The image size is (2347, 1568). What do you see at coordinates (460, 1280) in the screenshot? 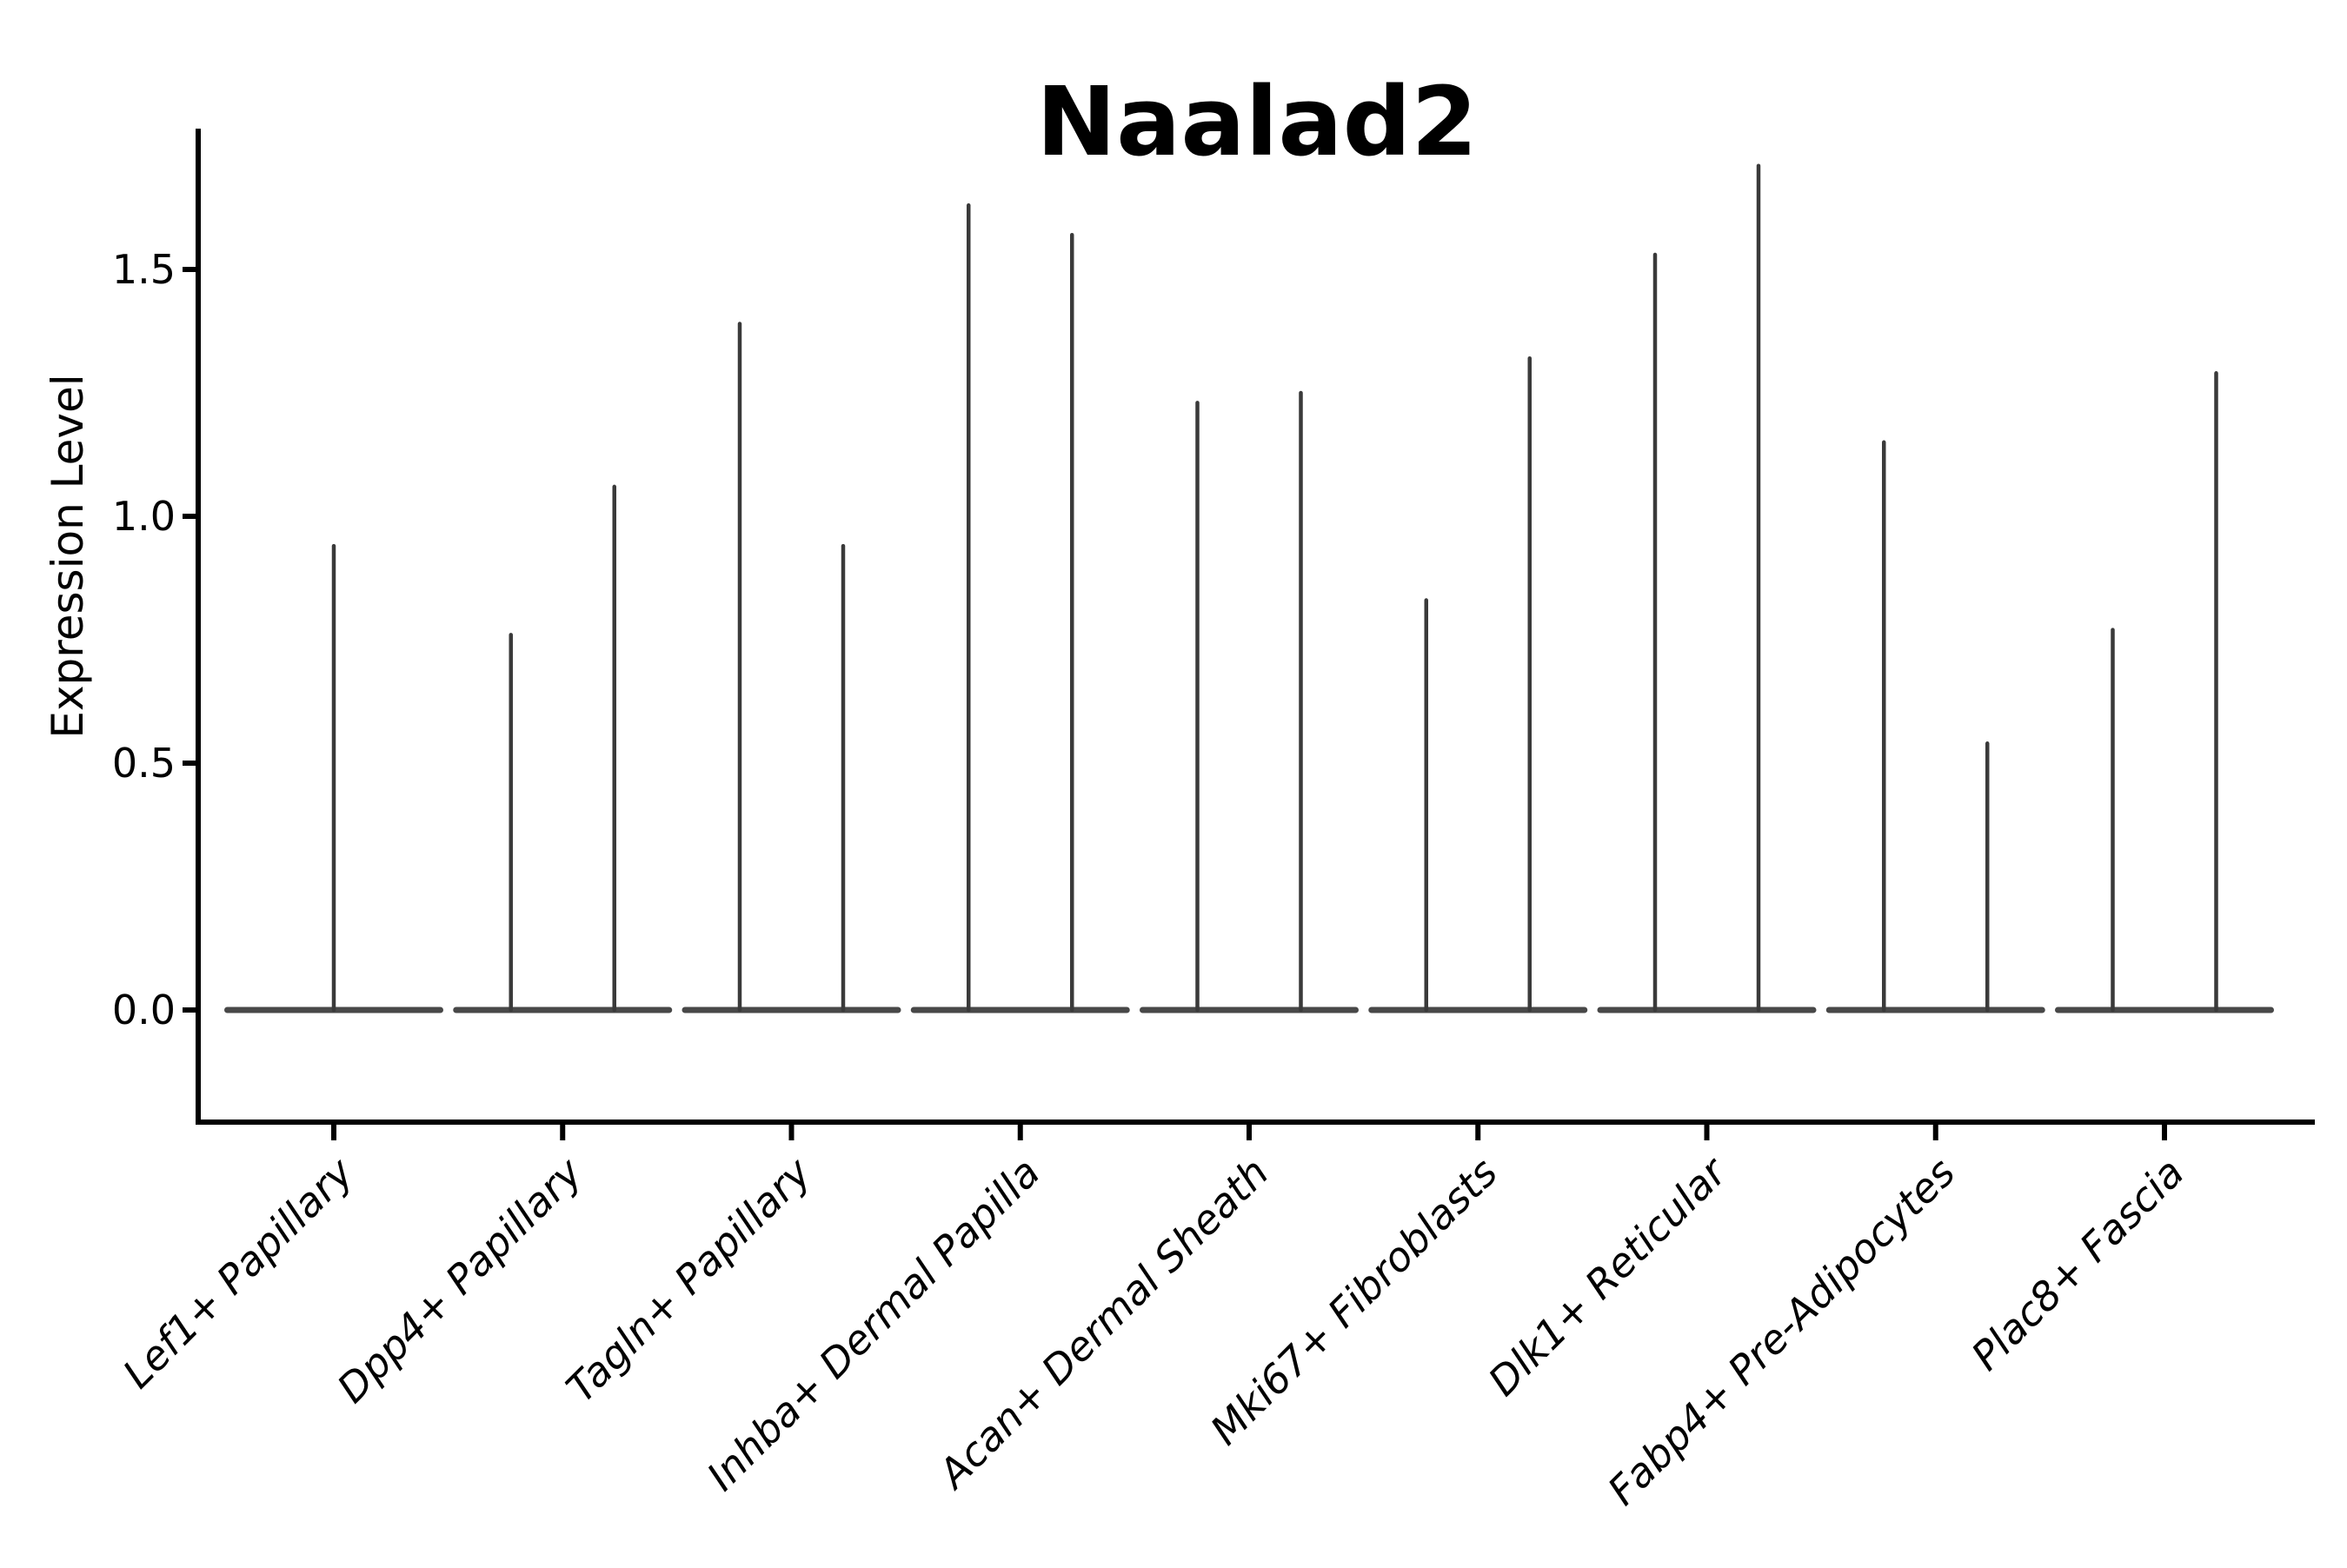
I see `x-tick-label: Dpp4+ Papillary` at bounding box center [460, 1280].